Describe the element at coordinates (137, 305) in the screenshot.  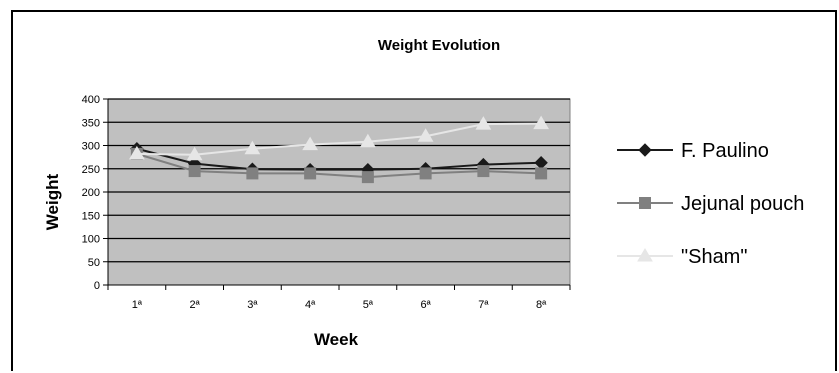
I see `x-tick-label: 1ª` at that location.